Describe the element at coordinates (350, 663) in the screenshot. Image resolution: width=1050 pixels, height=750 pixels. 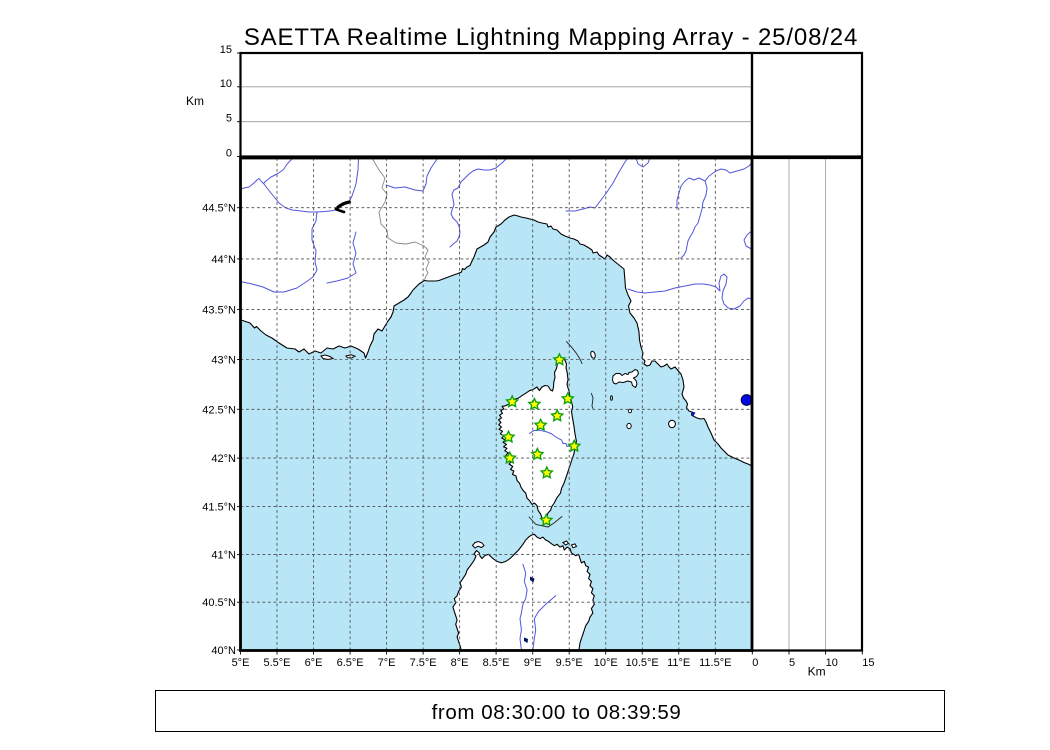
I see `svg-text: 6.5°E` at that location.